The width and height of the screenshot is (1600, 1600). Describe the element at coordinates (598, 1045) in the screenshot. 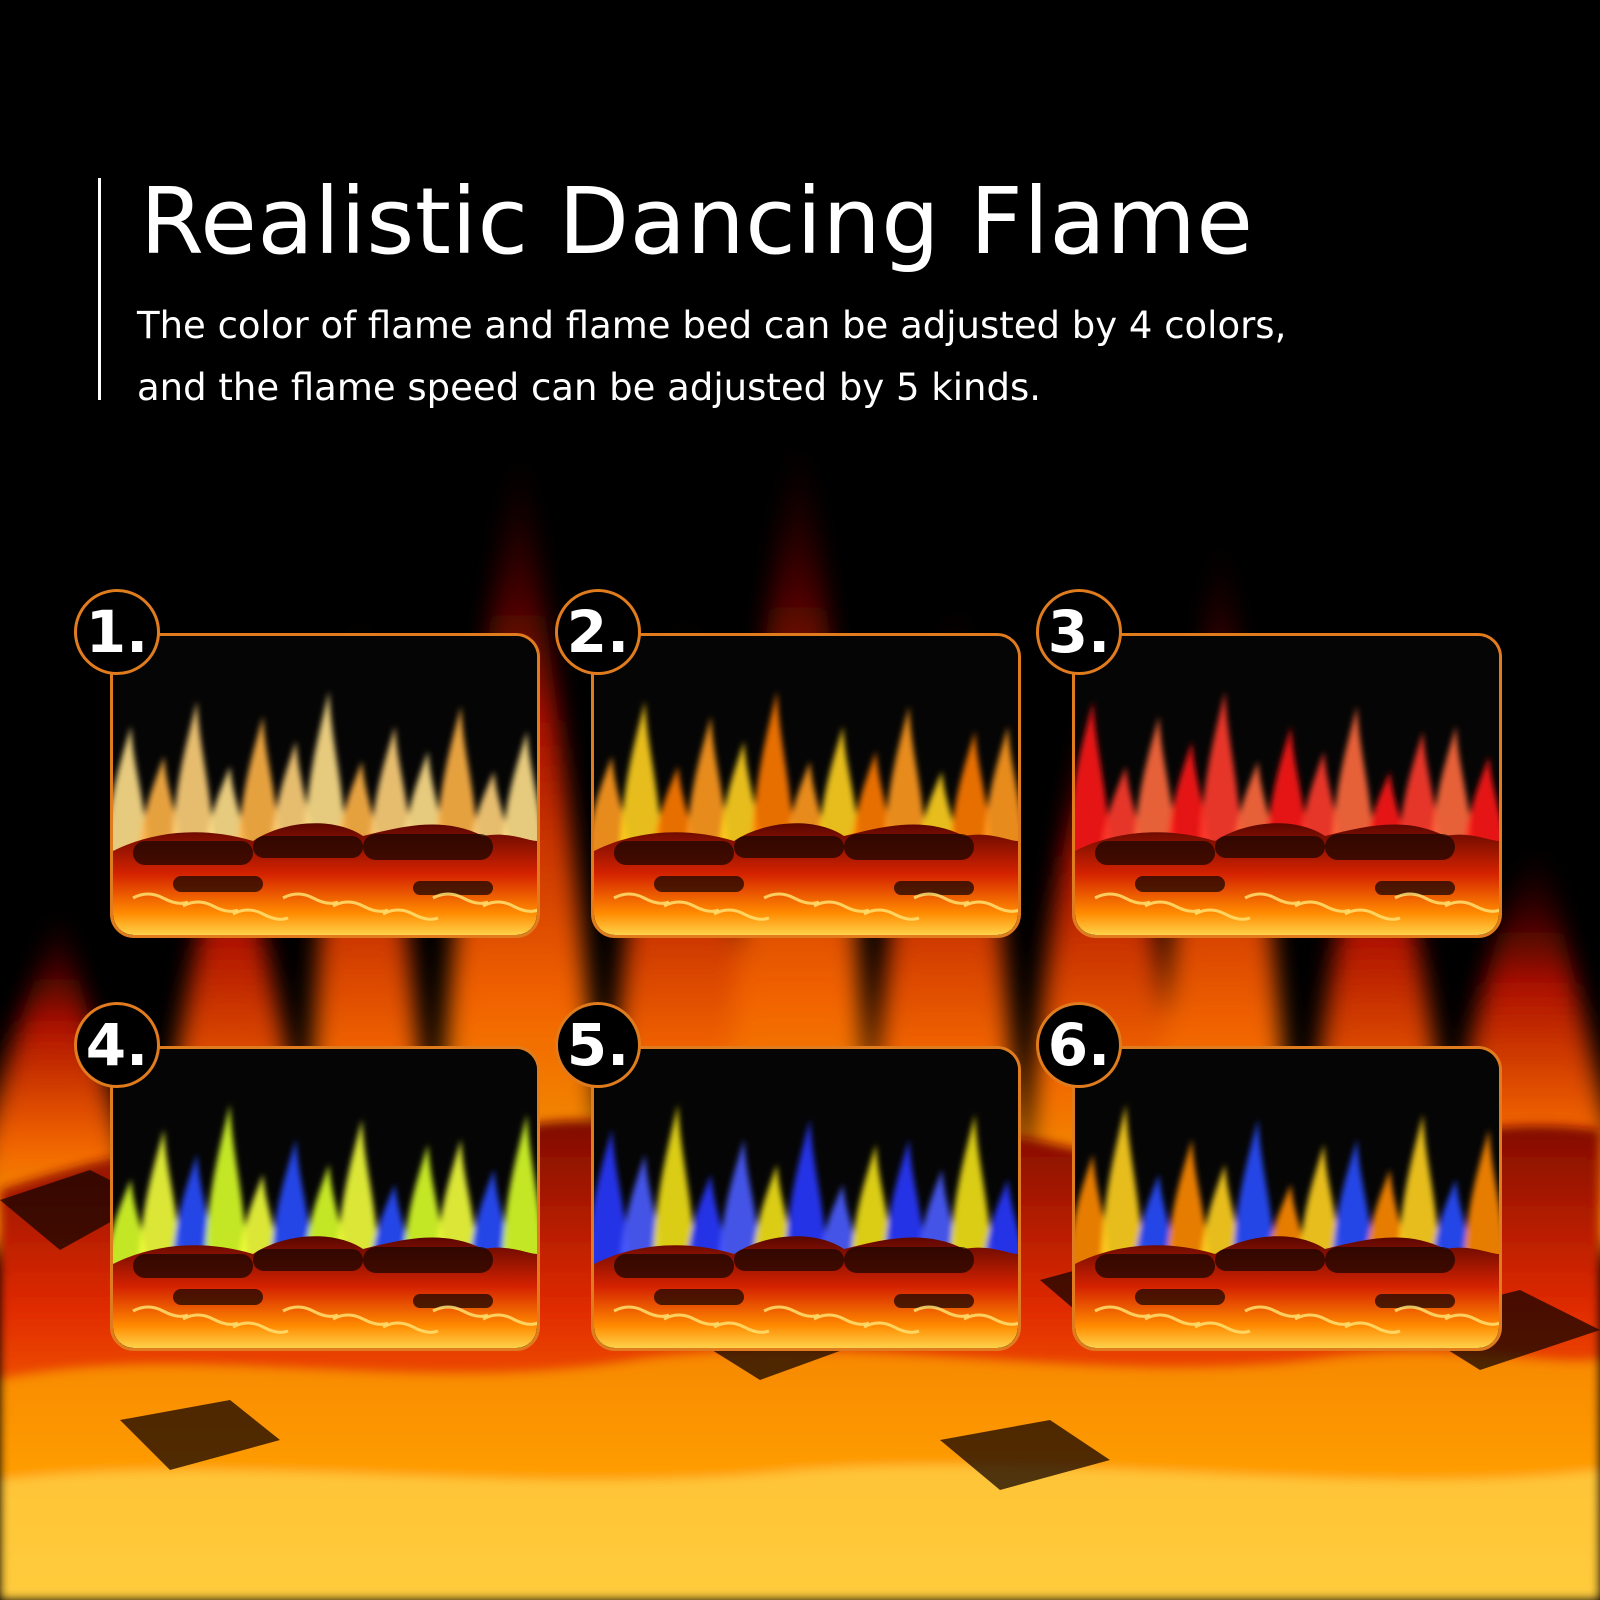

I see `option-5-number-badge: 5.` at that location.